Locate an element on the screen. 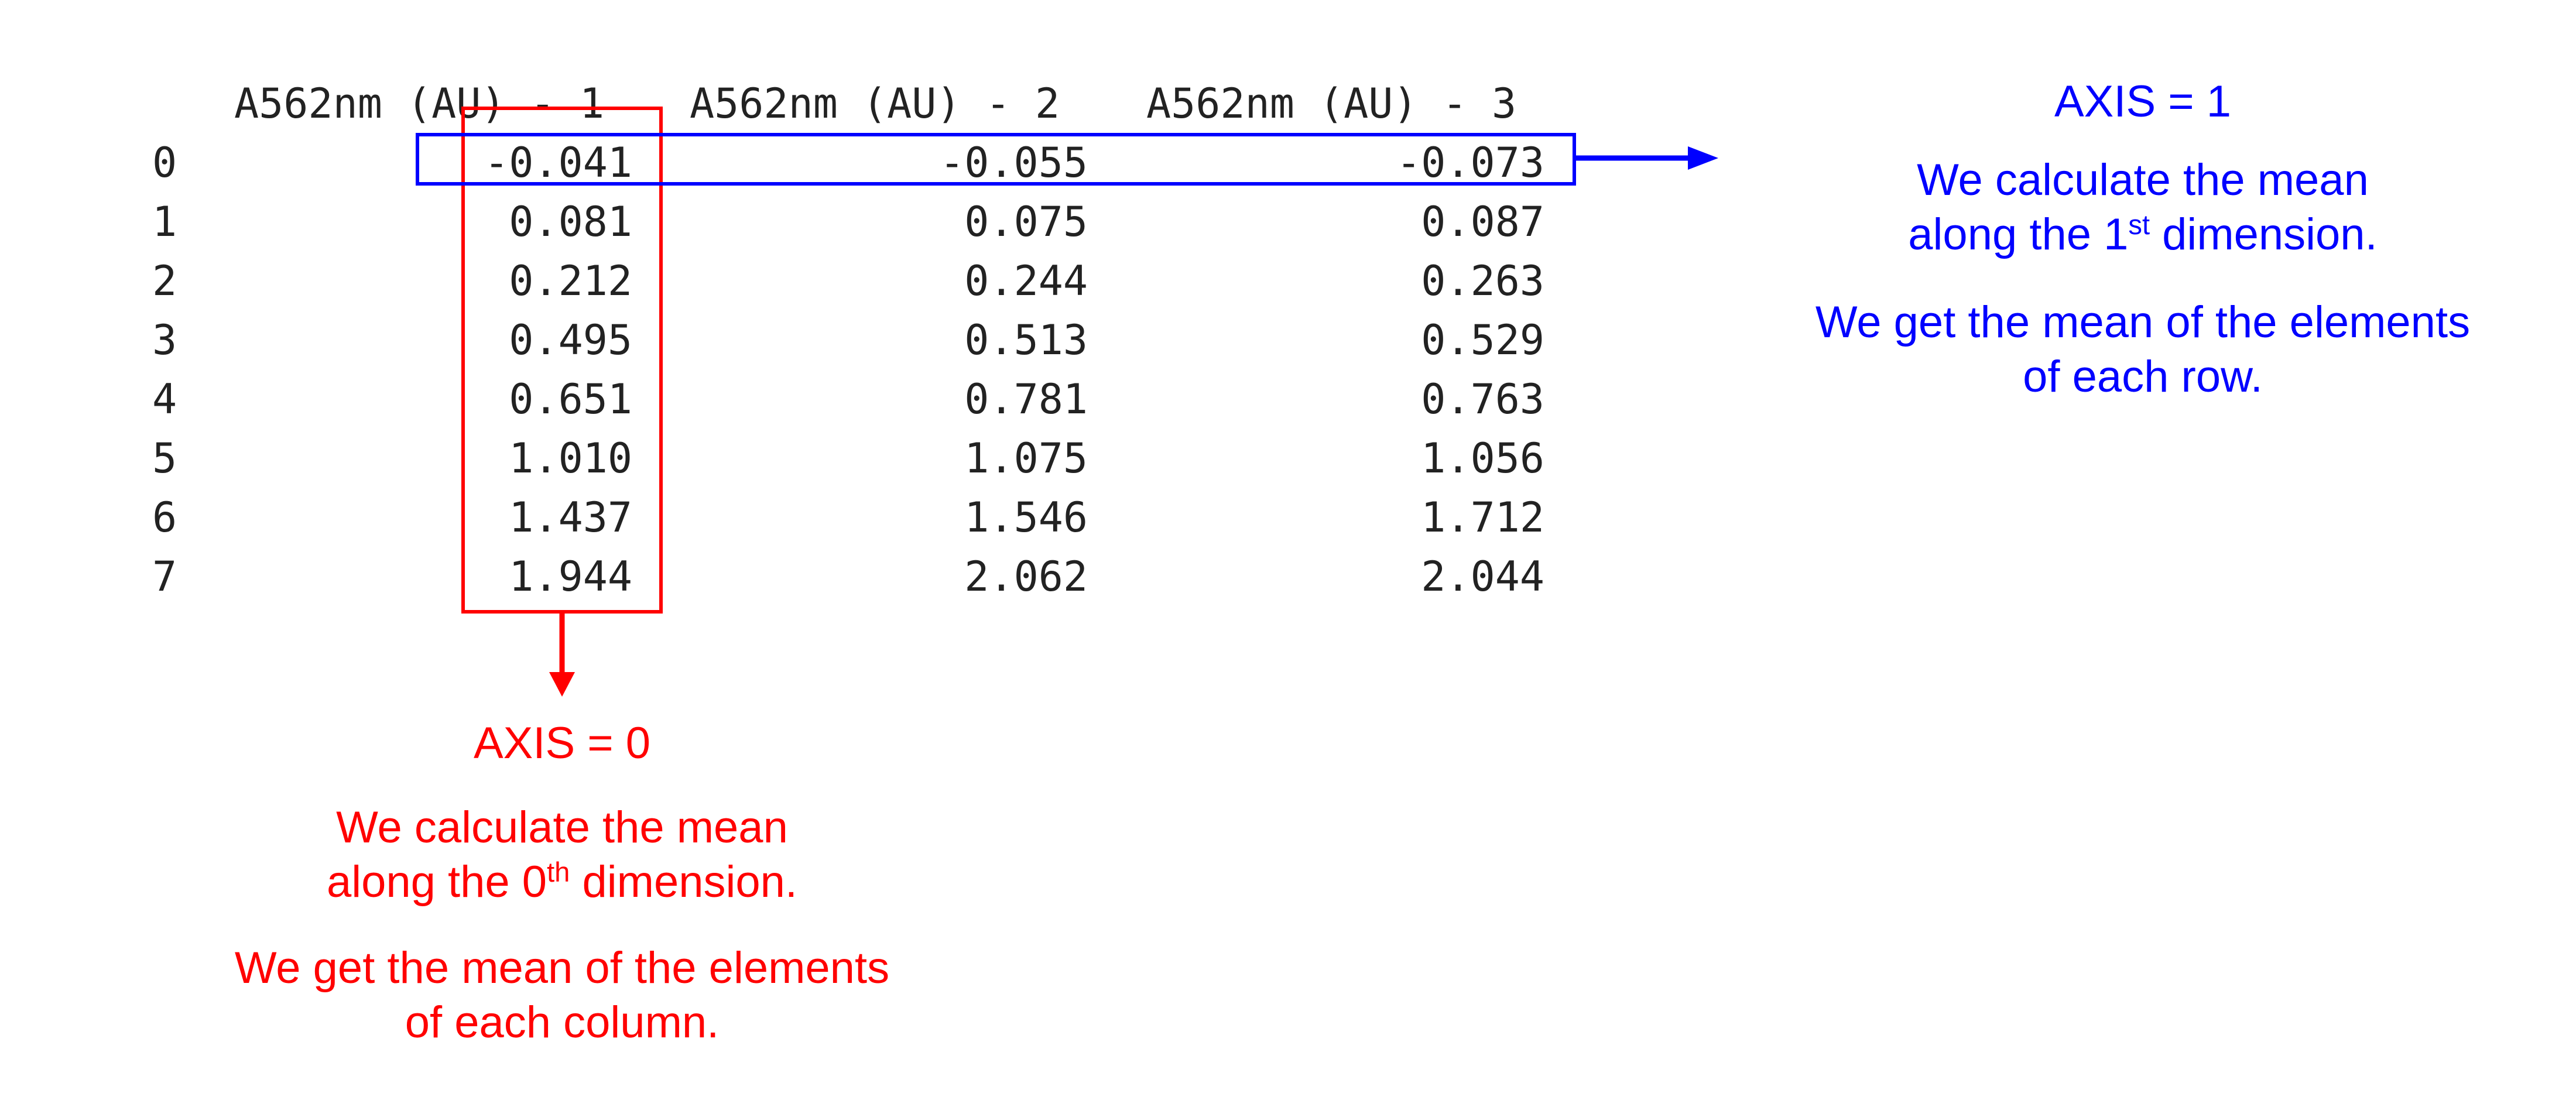 The width and height of the screenshot is (2576, 1100). table-cell: 1.437 is located at coordinates (570, 518).